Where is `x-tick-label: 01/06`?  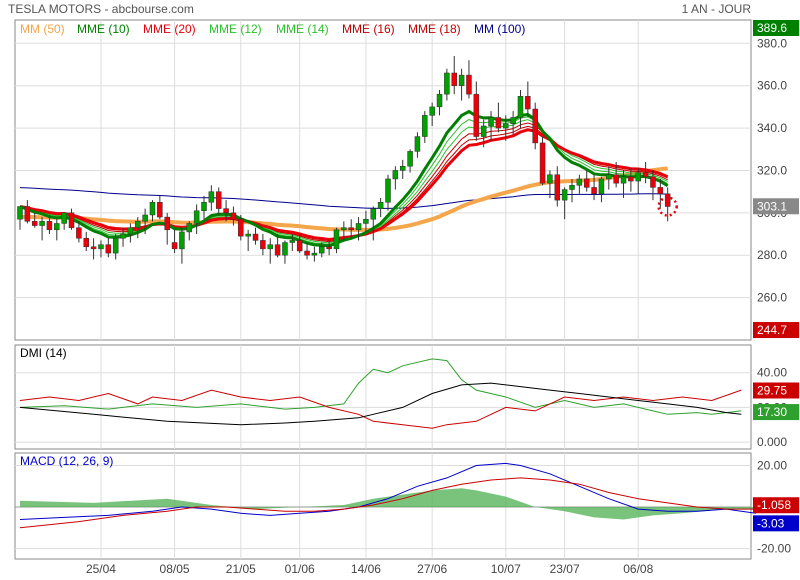
x-tick-label: 01/06 is located at coordinates (300, 569).